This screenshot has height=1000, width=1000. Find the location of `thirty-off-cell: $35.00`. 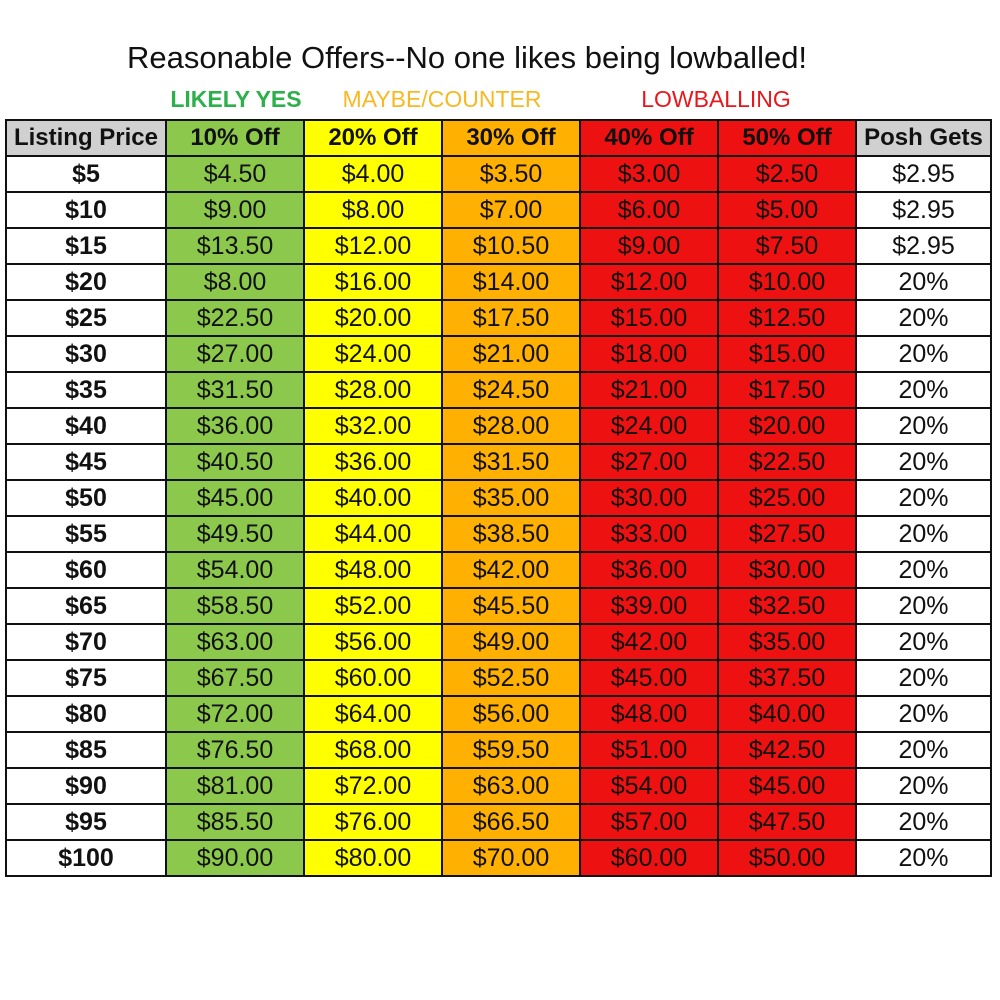

thirty-off-cell: $35.00 is located at coordinates (511, 498).